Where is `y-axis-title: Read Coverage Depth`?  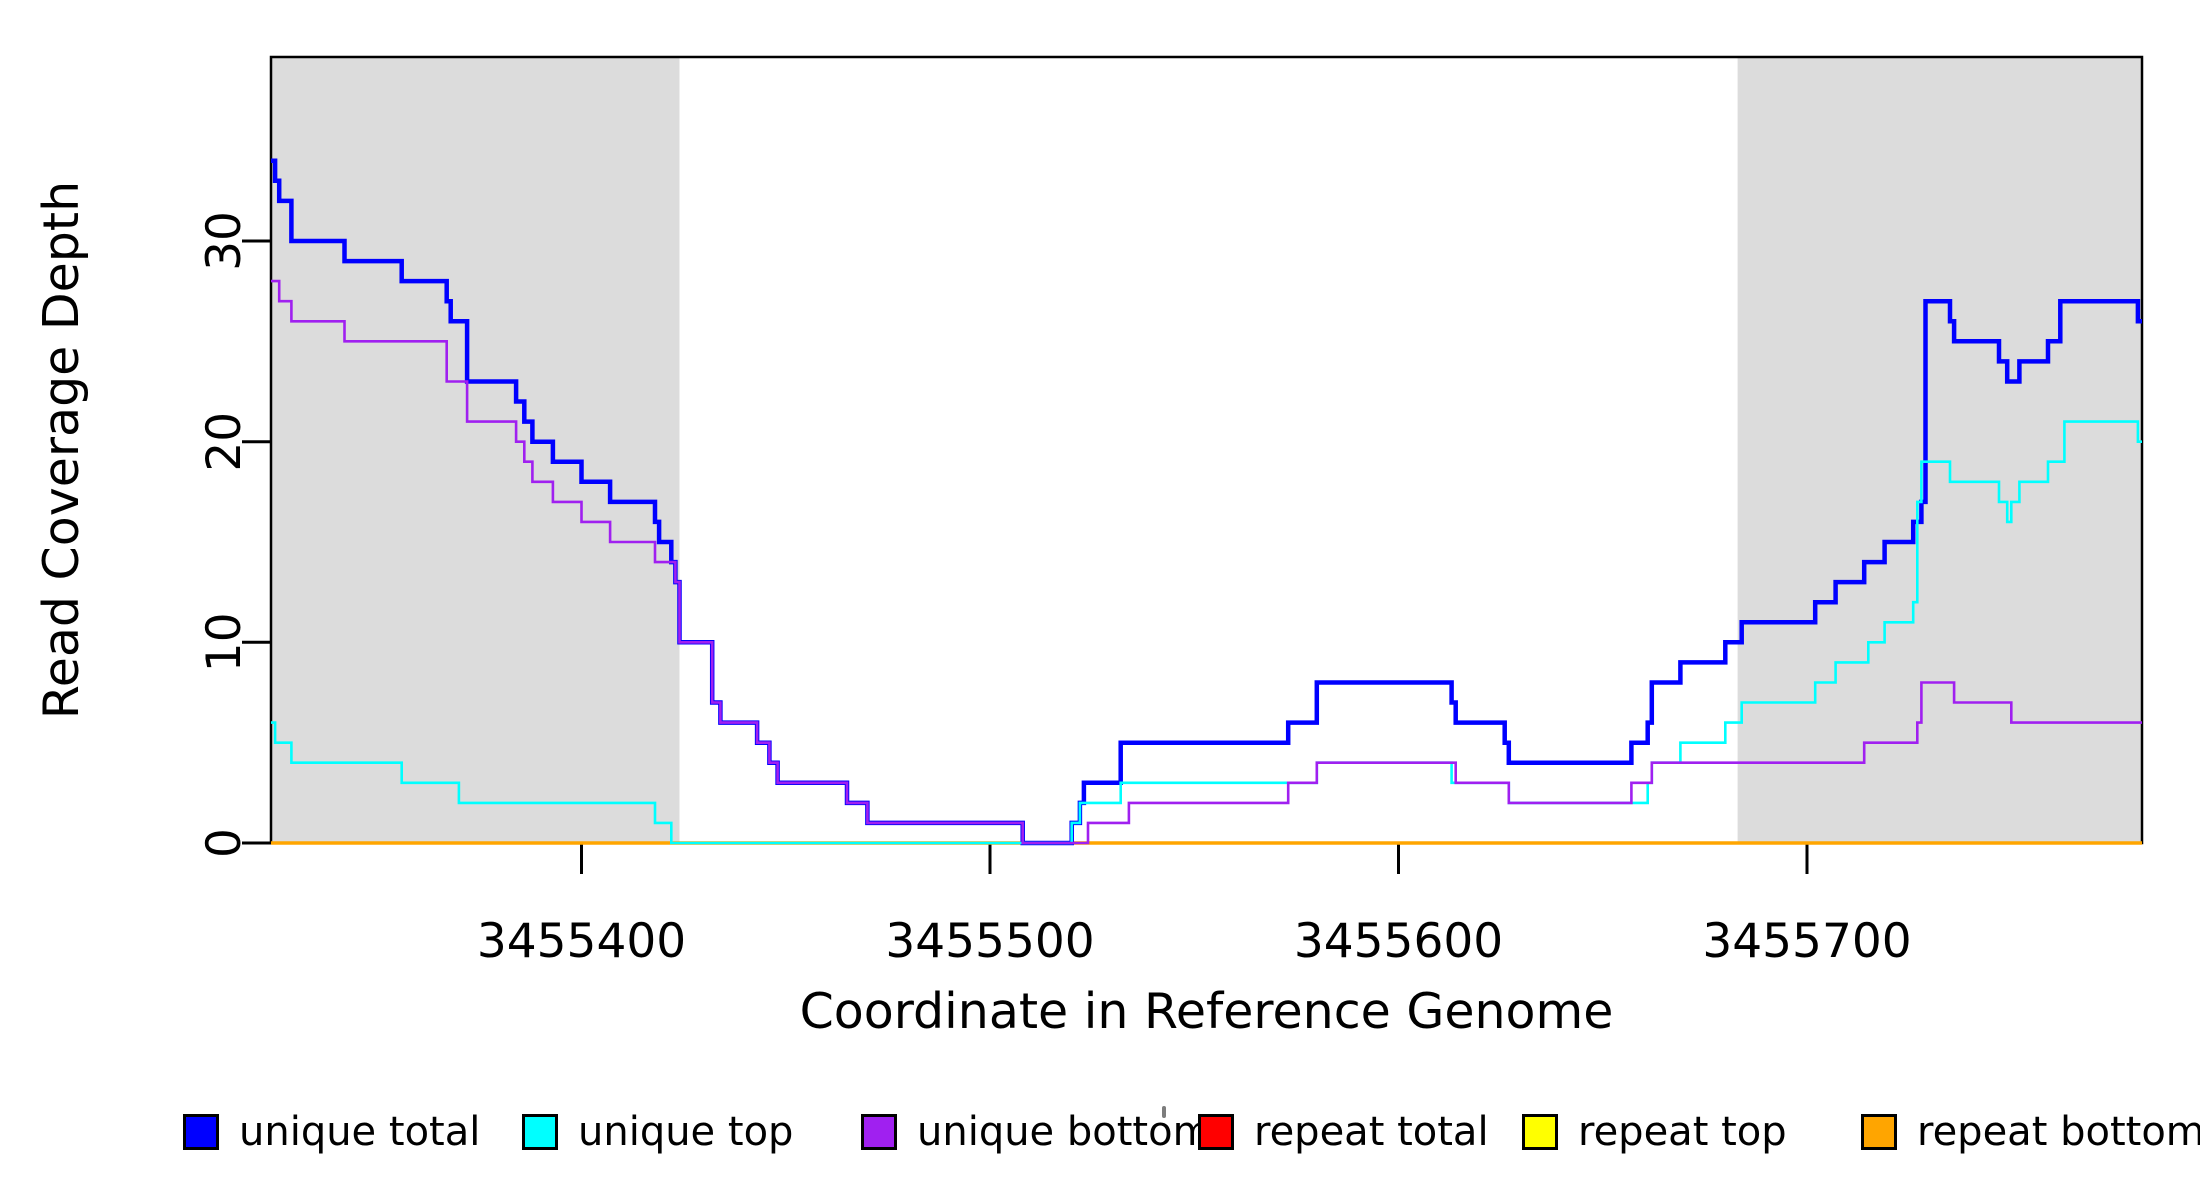
y-axis-title: Read Coverage Depth is located at coordinates (61, 450).